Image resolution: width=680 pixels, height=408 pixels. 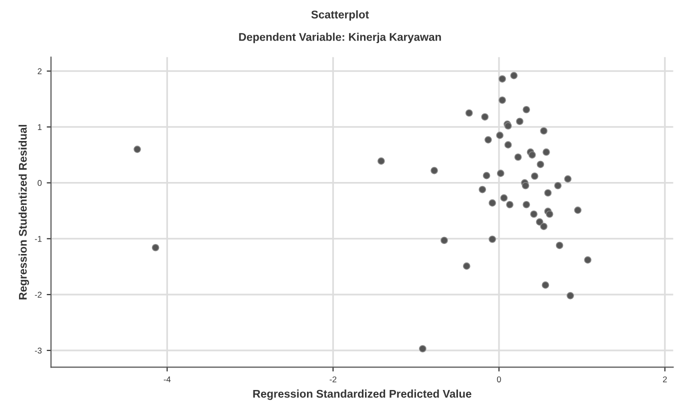 What do you see at coordinates (24, 212) in the screenshot?
I see `y-axis-title: Regression Studentized Residual` at bounding box center [24, 212].